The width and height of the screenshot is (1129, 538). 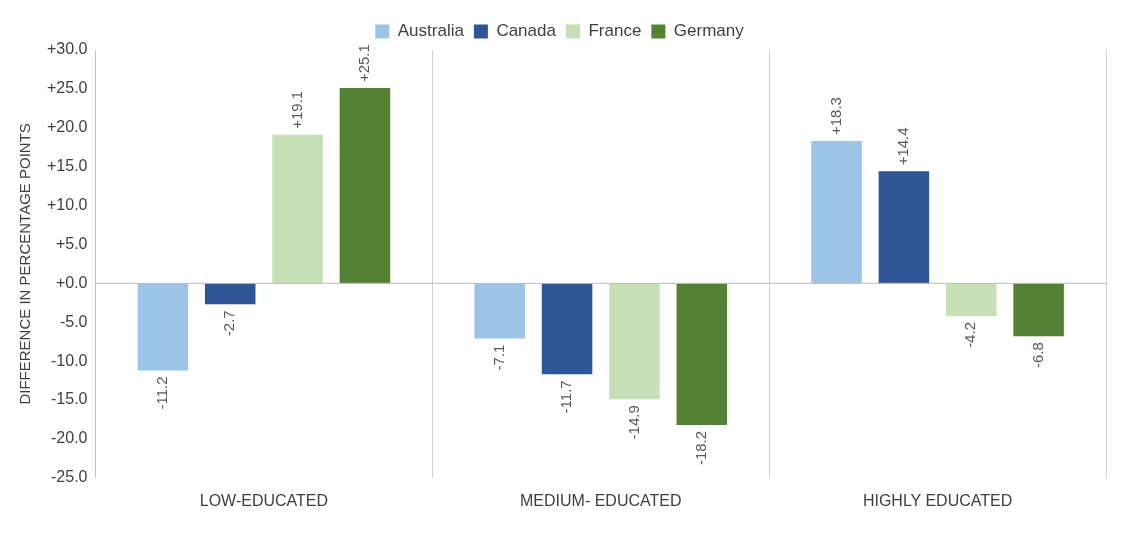 I want to click on data-label: +19.1, so click(x=296, y=109).